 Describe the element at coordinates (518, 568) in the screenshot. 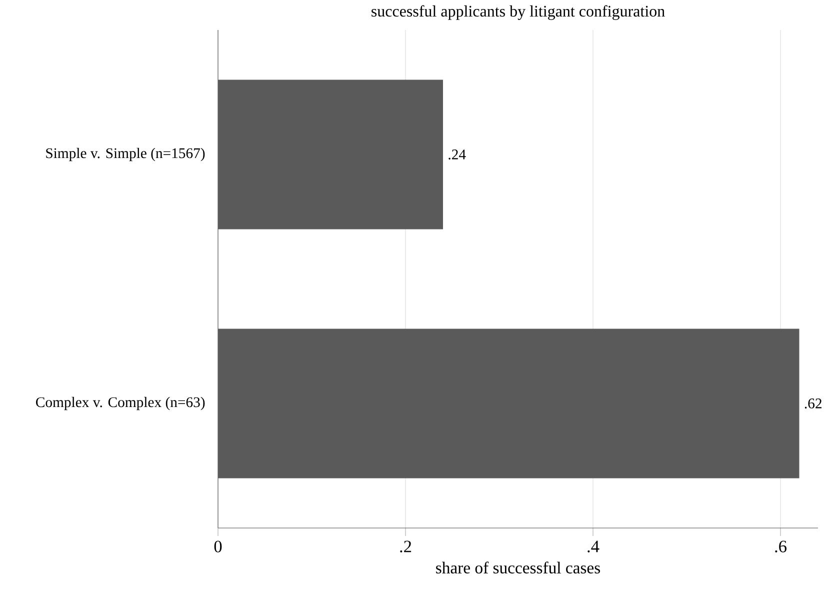

I see `x-axis-title: share of successful cases` at that location.